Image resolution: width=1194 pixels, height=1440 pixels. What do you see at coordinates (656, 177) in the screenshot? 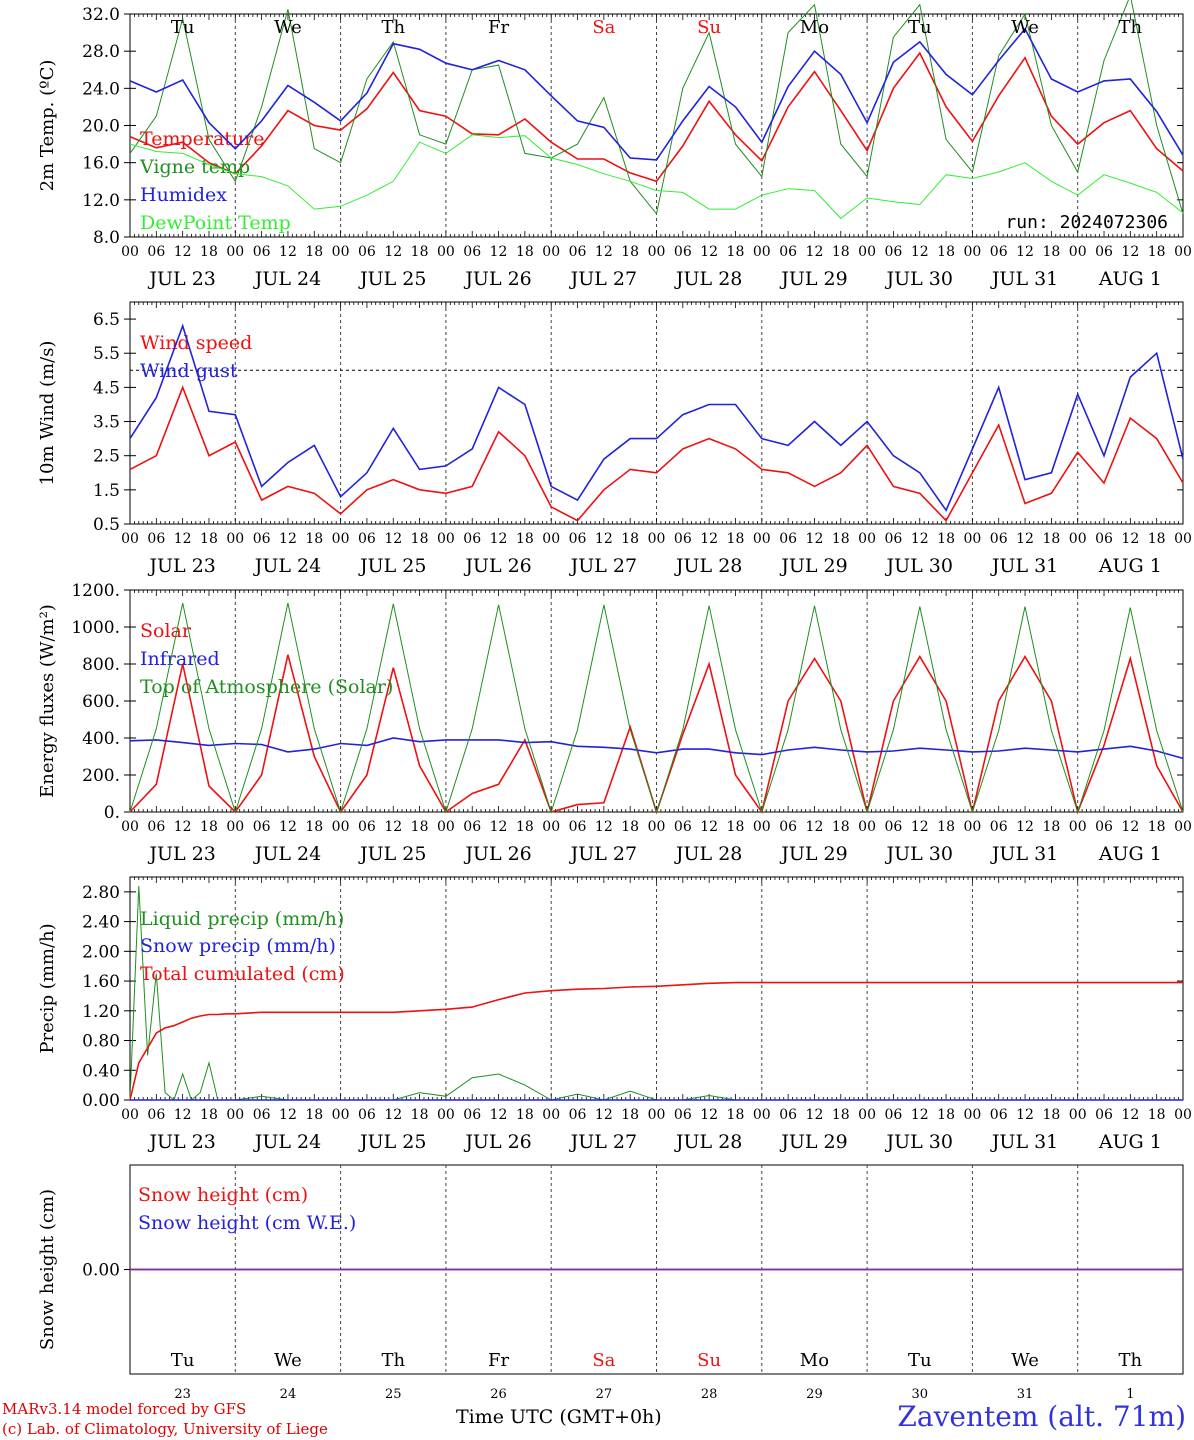
I see `temp-series-dewpoint-temp` at bounding box center [656, 177].